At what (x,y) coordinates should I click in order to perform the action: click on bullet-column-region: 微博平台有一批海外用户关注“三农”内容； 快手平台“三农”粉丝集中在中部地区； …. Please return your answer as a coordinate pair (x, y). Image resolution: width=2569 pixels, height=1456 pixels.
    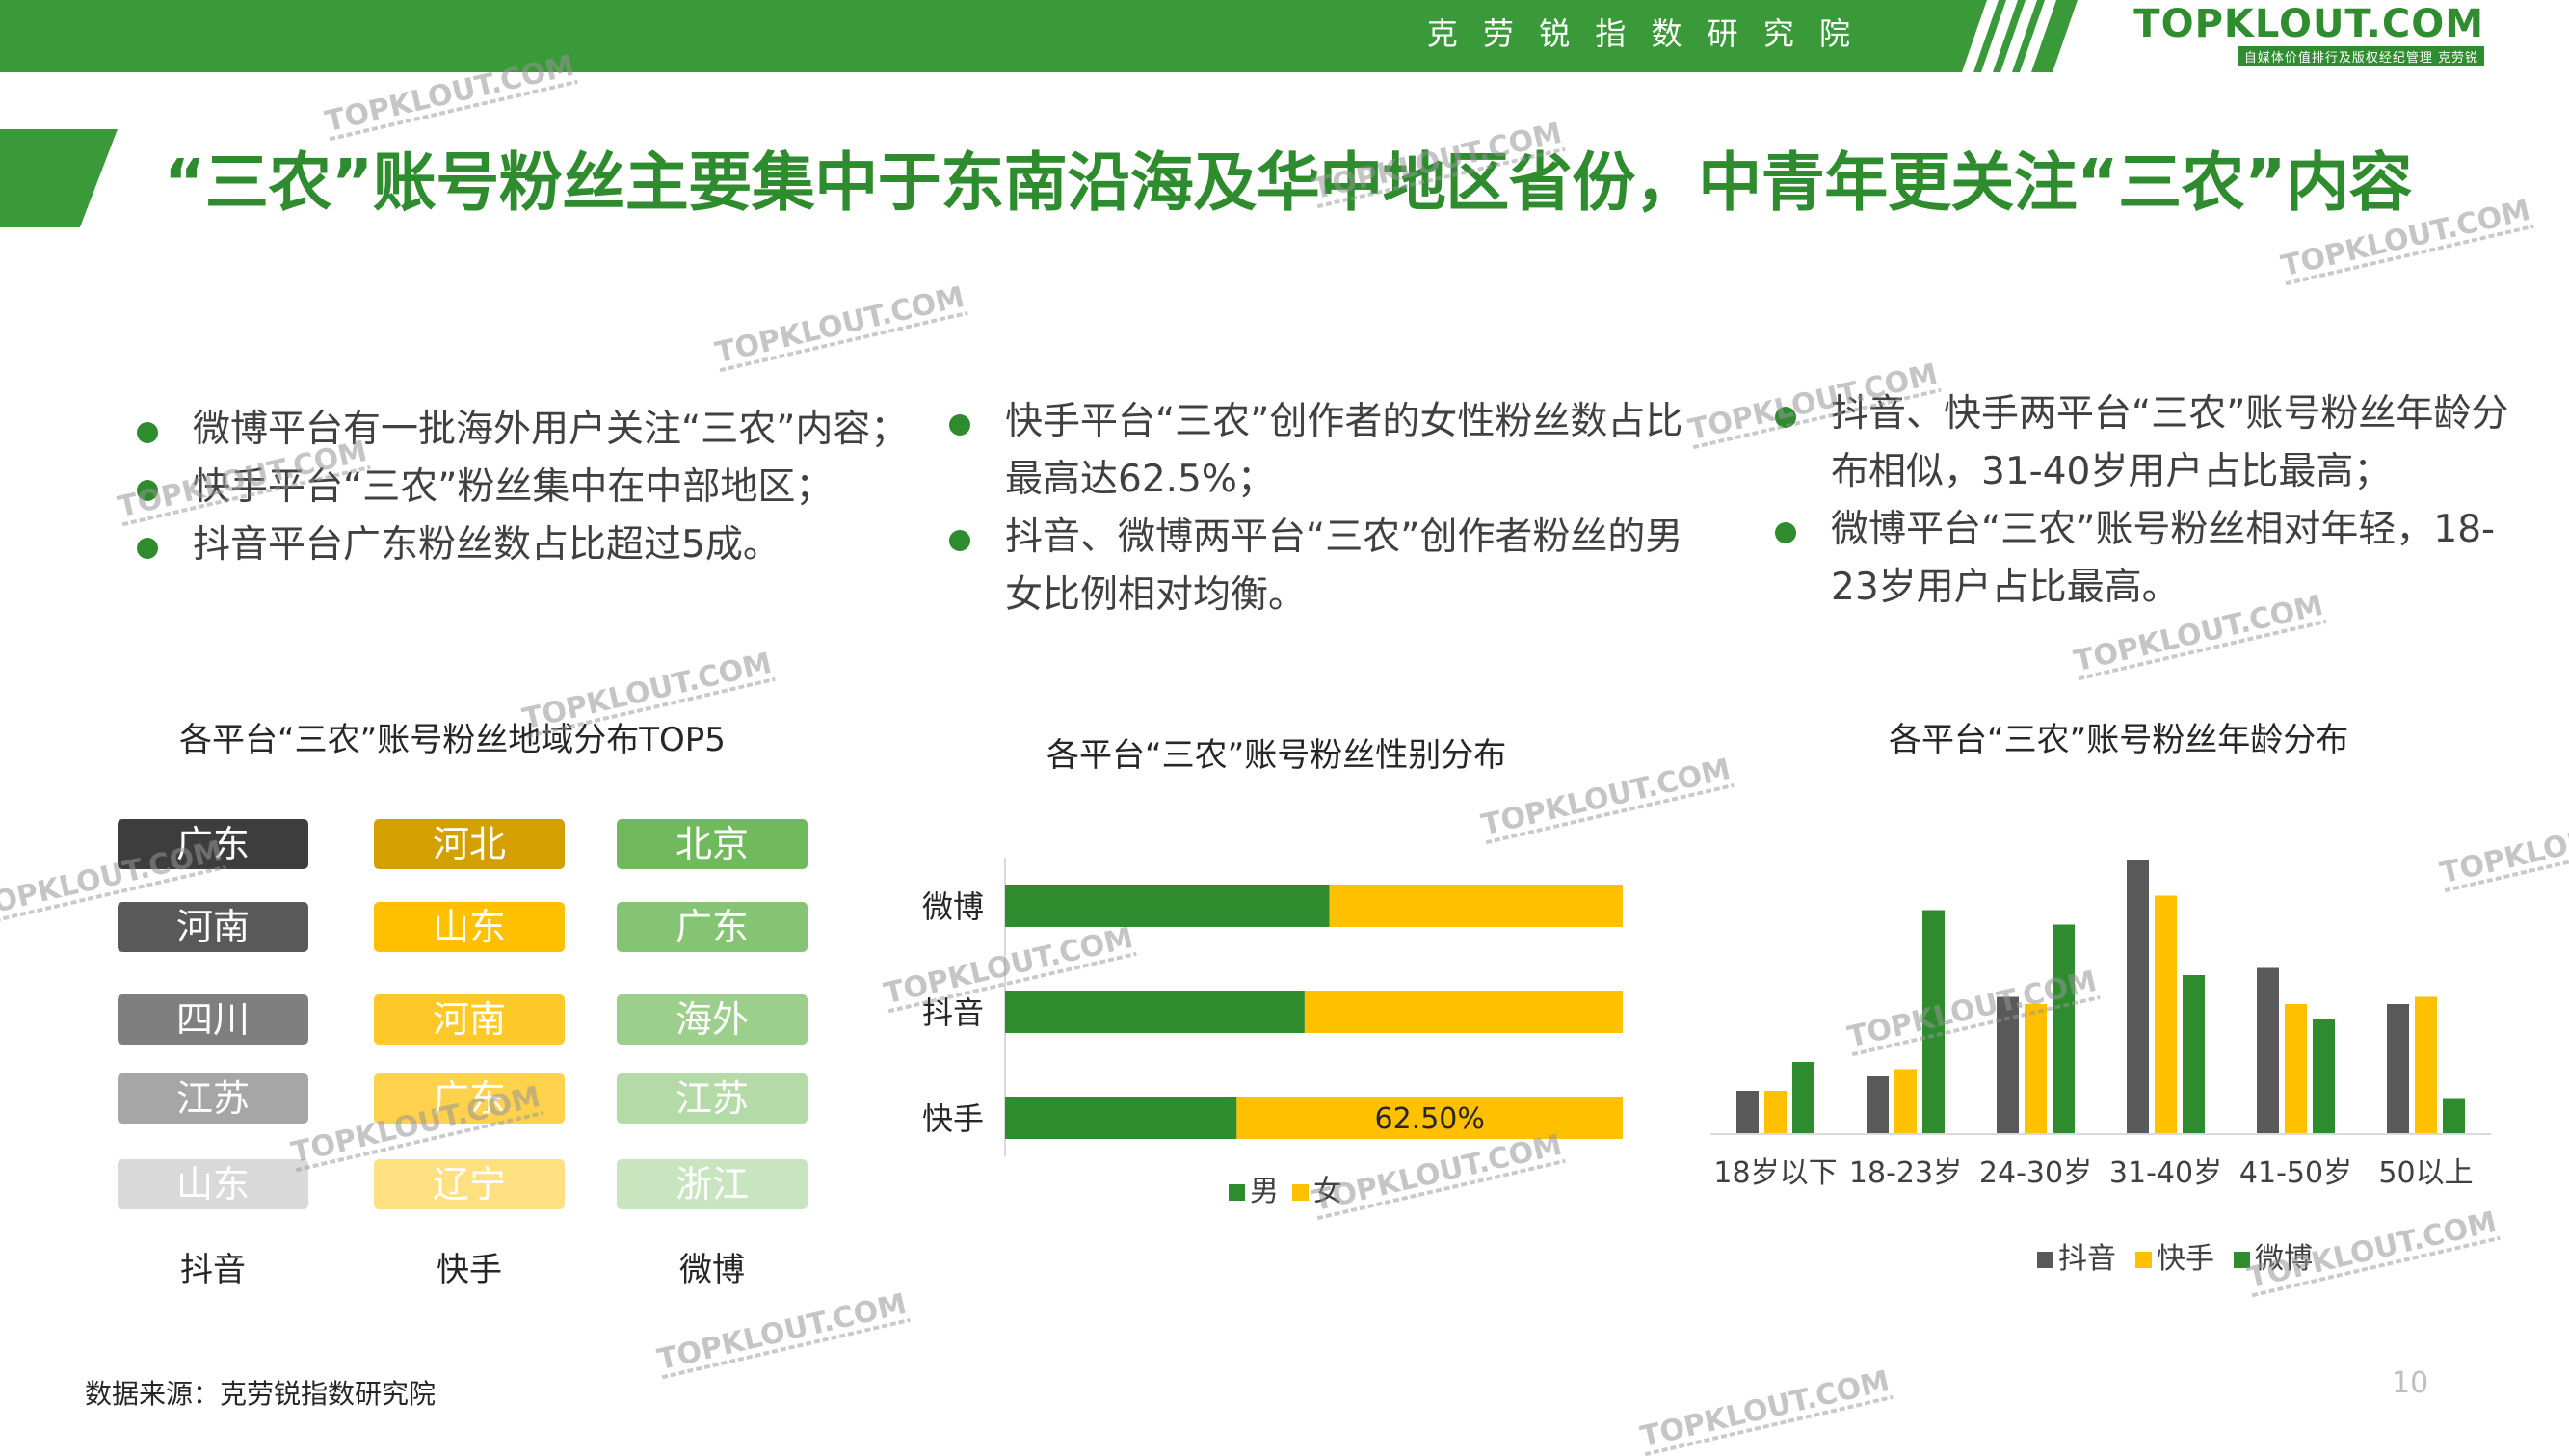
    Looking at the image, I should click on (551, 488).